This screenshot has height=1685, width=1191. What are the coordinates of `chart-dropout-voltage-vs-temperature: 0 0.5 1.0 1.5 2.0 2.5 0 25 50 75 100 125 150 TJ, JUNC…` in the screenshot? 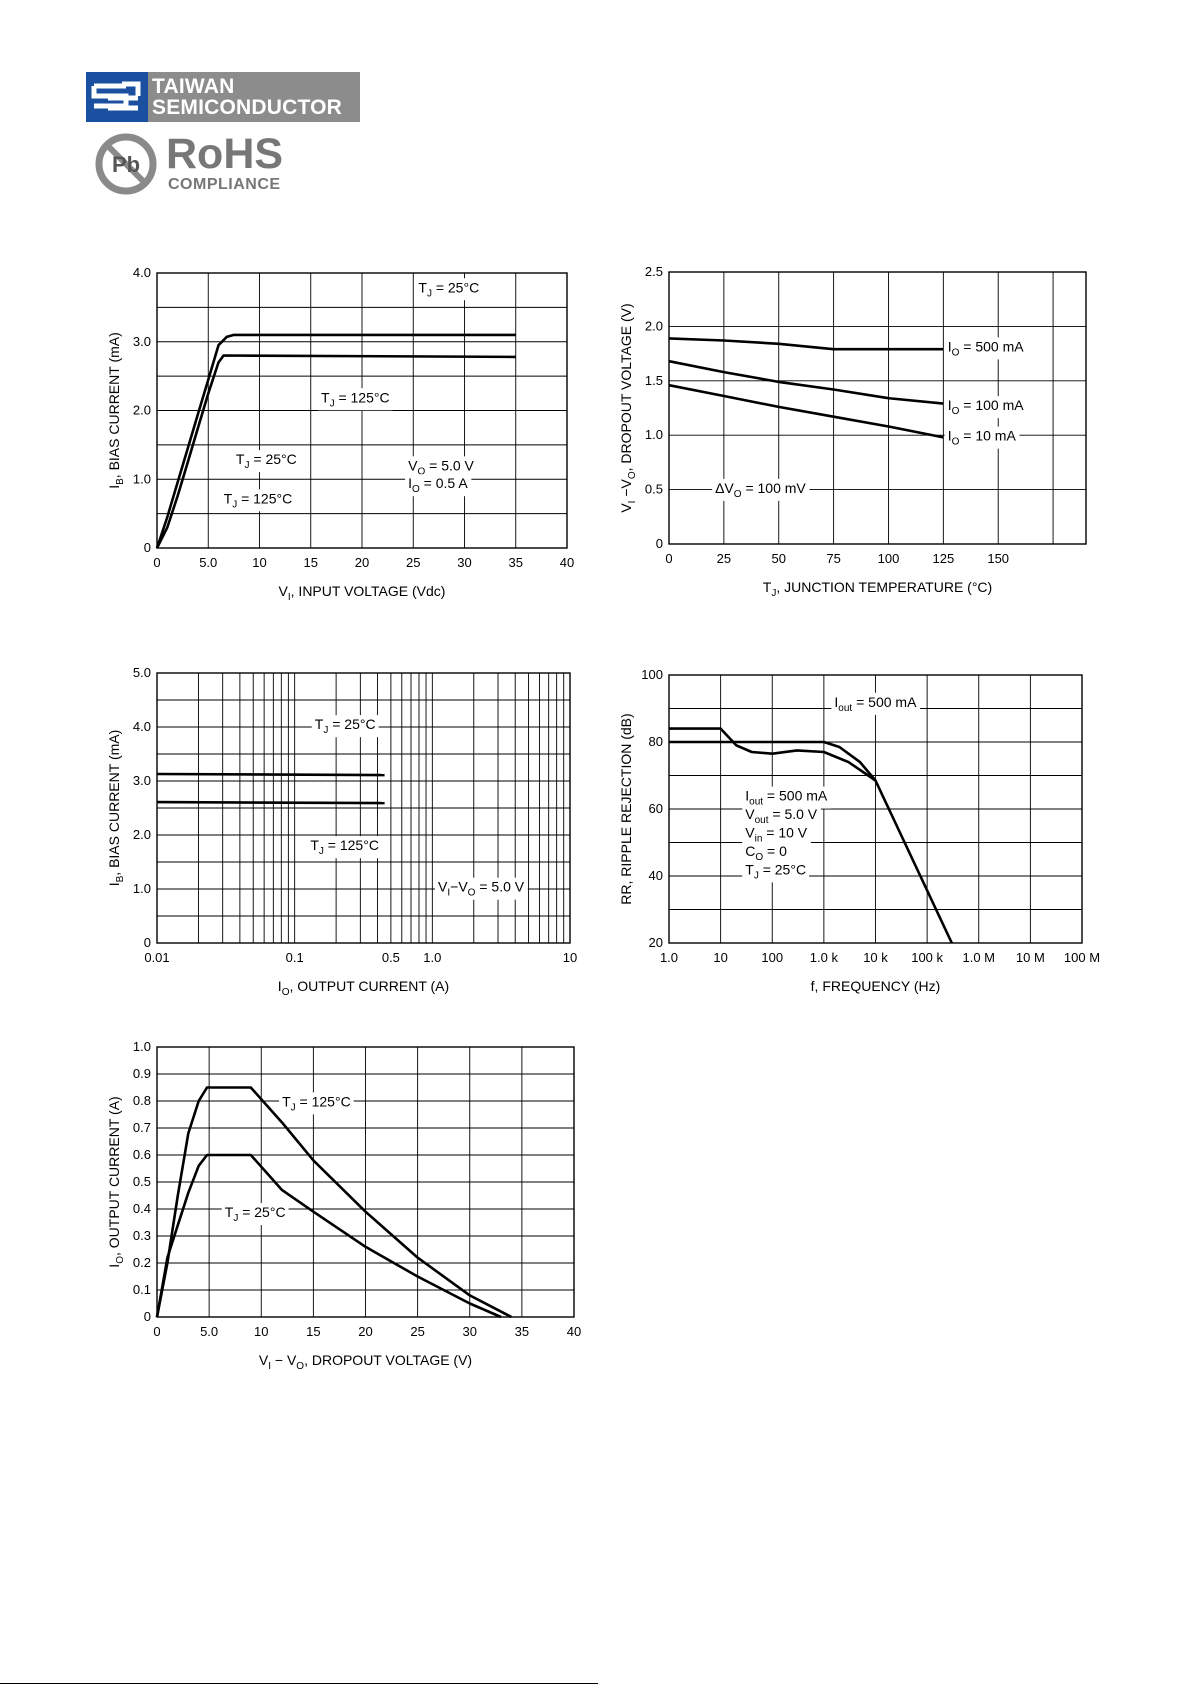 It's located at (852, 431).